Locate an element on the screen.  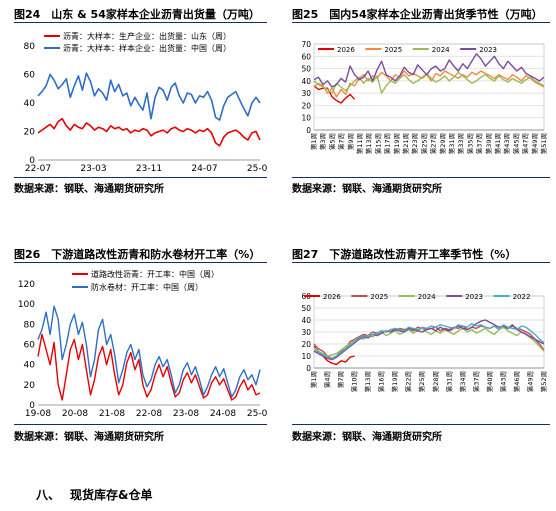
y-tick-label: 100 is located at coordinates (26, 305).